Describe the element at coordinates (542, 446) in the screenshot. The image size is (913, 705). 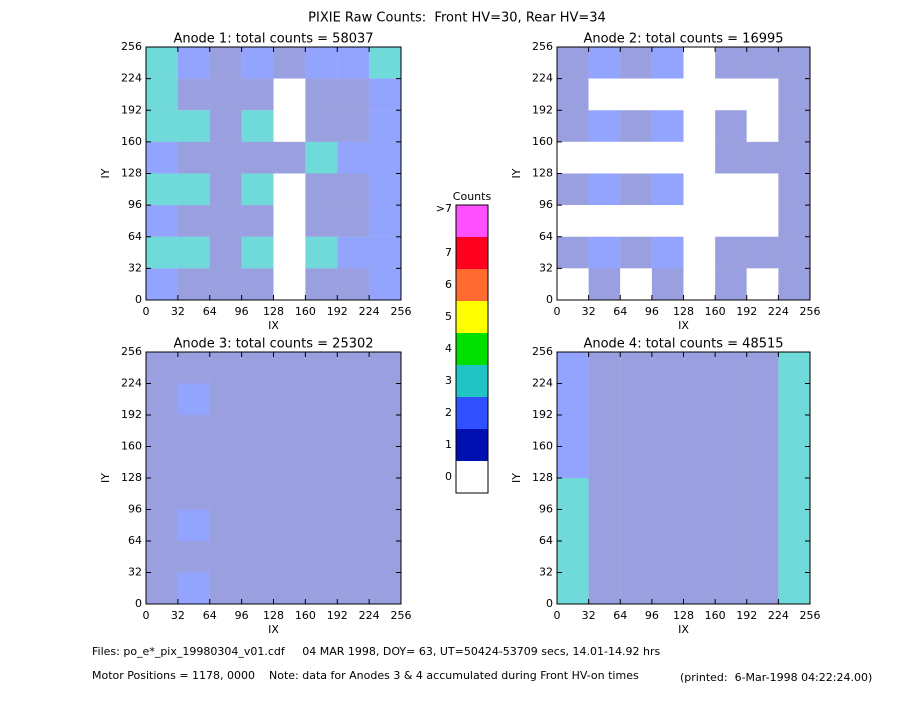
I see `y-tick-label: 160` at that location.